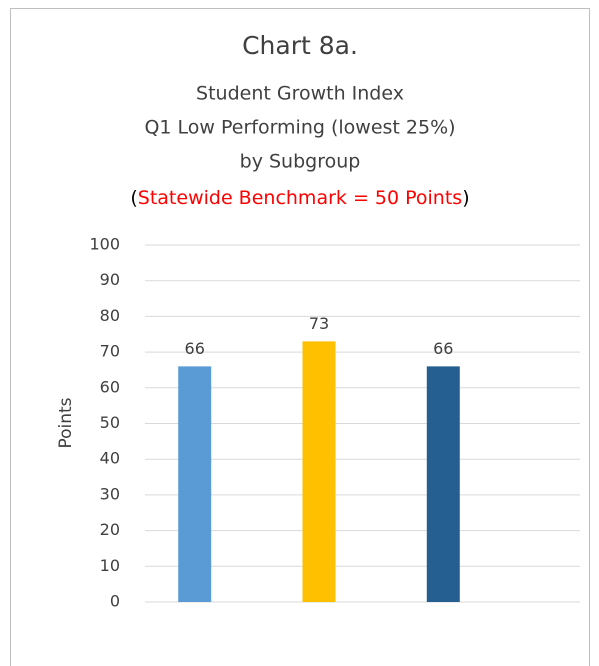 The width and height of the screenshot is (599, 666). I want to click on benchmark-note-part: (, so click(133, 198).